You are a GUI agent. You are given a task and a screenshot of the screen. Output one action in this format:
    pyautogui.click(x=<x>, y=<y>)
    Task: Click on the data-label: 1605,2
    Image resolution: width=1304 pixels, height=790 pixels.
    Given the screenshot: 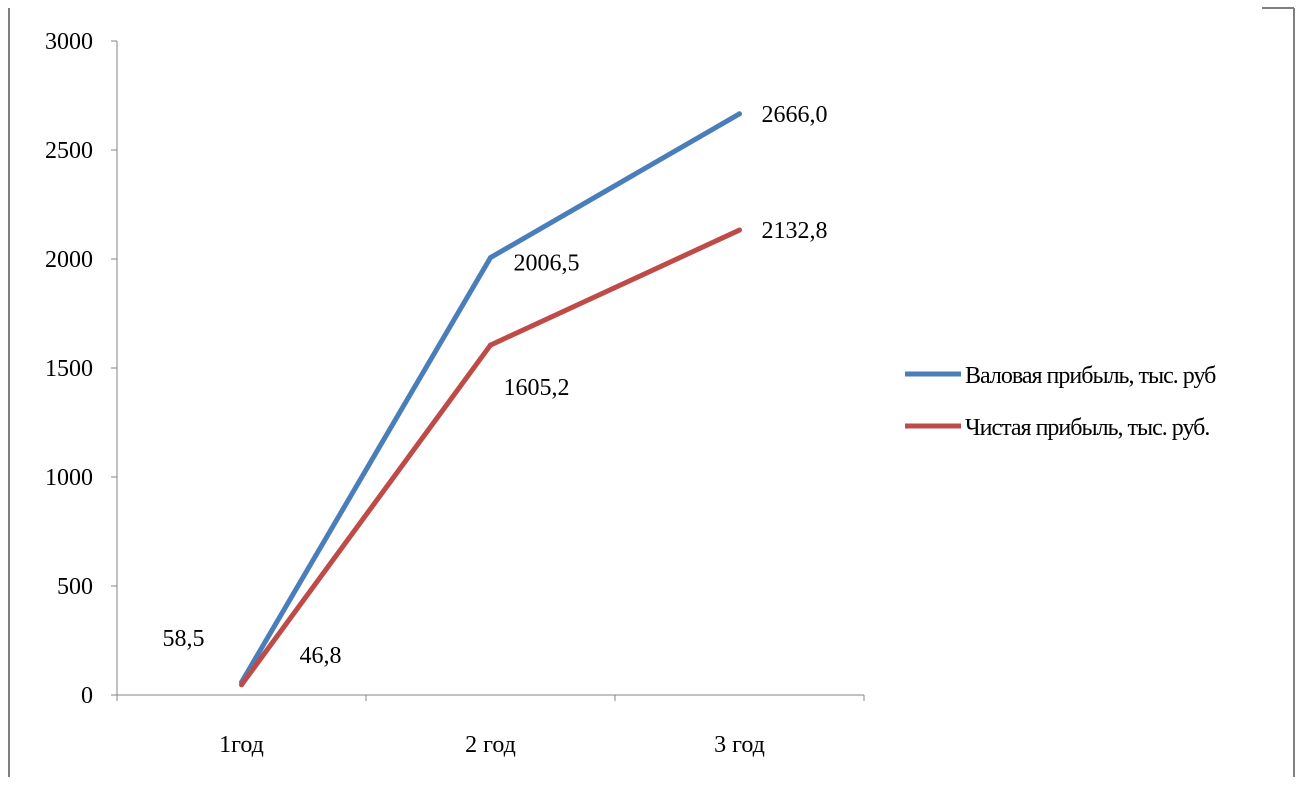 What is the action you would take?
    pyautogui.click(x=537, y=388)
    